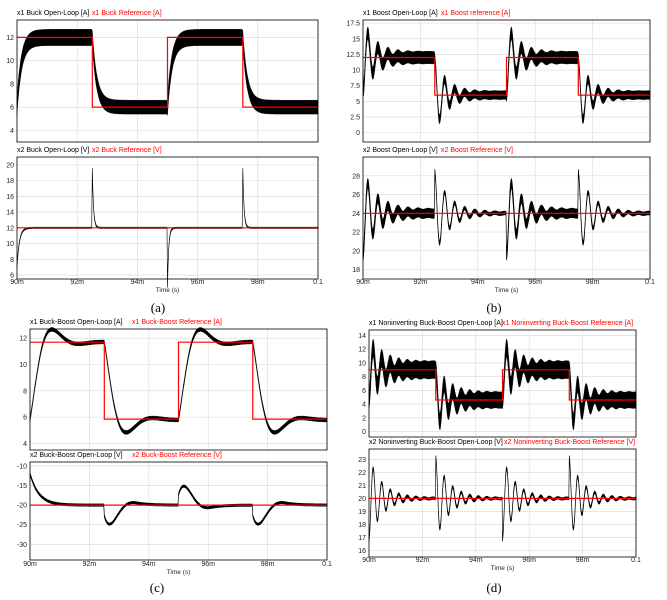 The image size is (667, 600). I want to click on legend-entry: x1 Noninverting Buck-Boost Open-Loop [A], so click(436, 323).